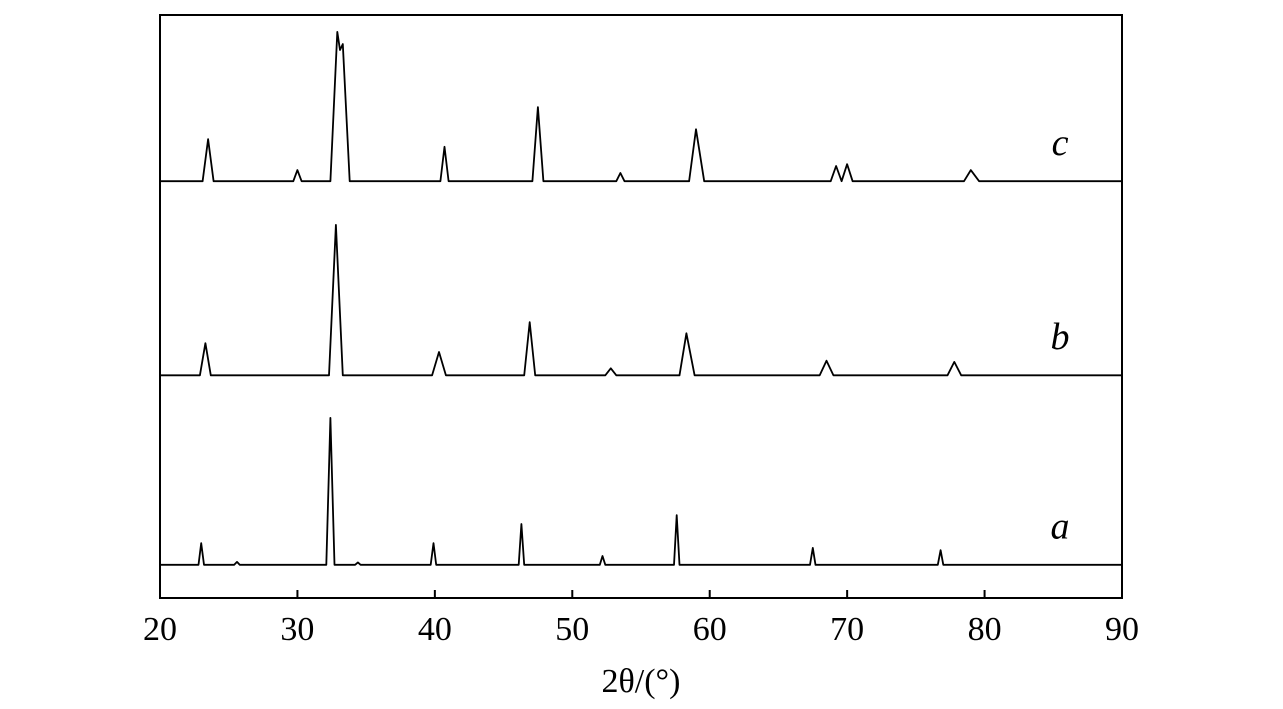 This screenshot has height=709, width=1283. Describe the element at coordinates (160, 629) in the screenshot. I see `x-tick-label: 20` at that location.